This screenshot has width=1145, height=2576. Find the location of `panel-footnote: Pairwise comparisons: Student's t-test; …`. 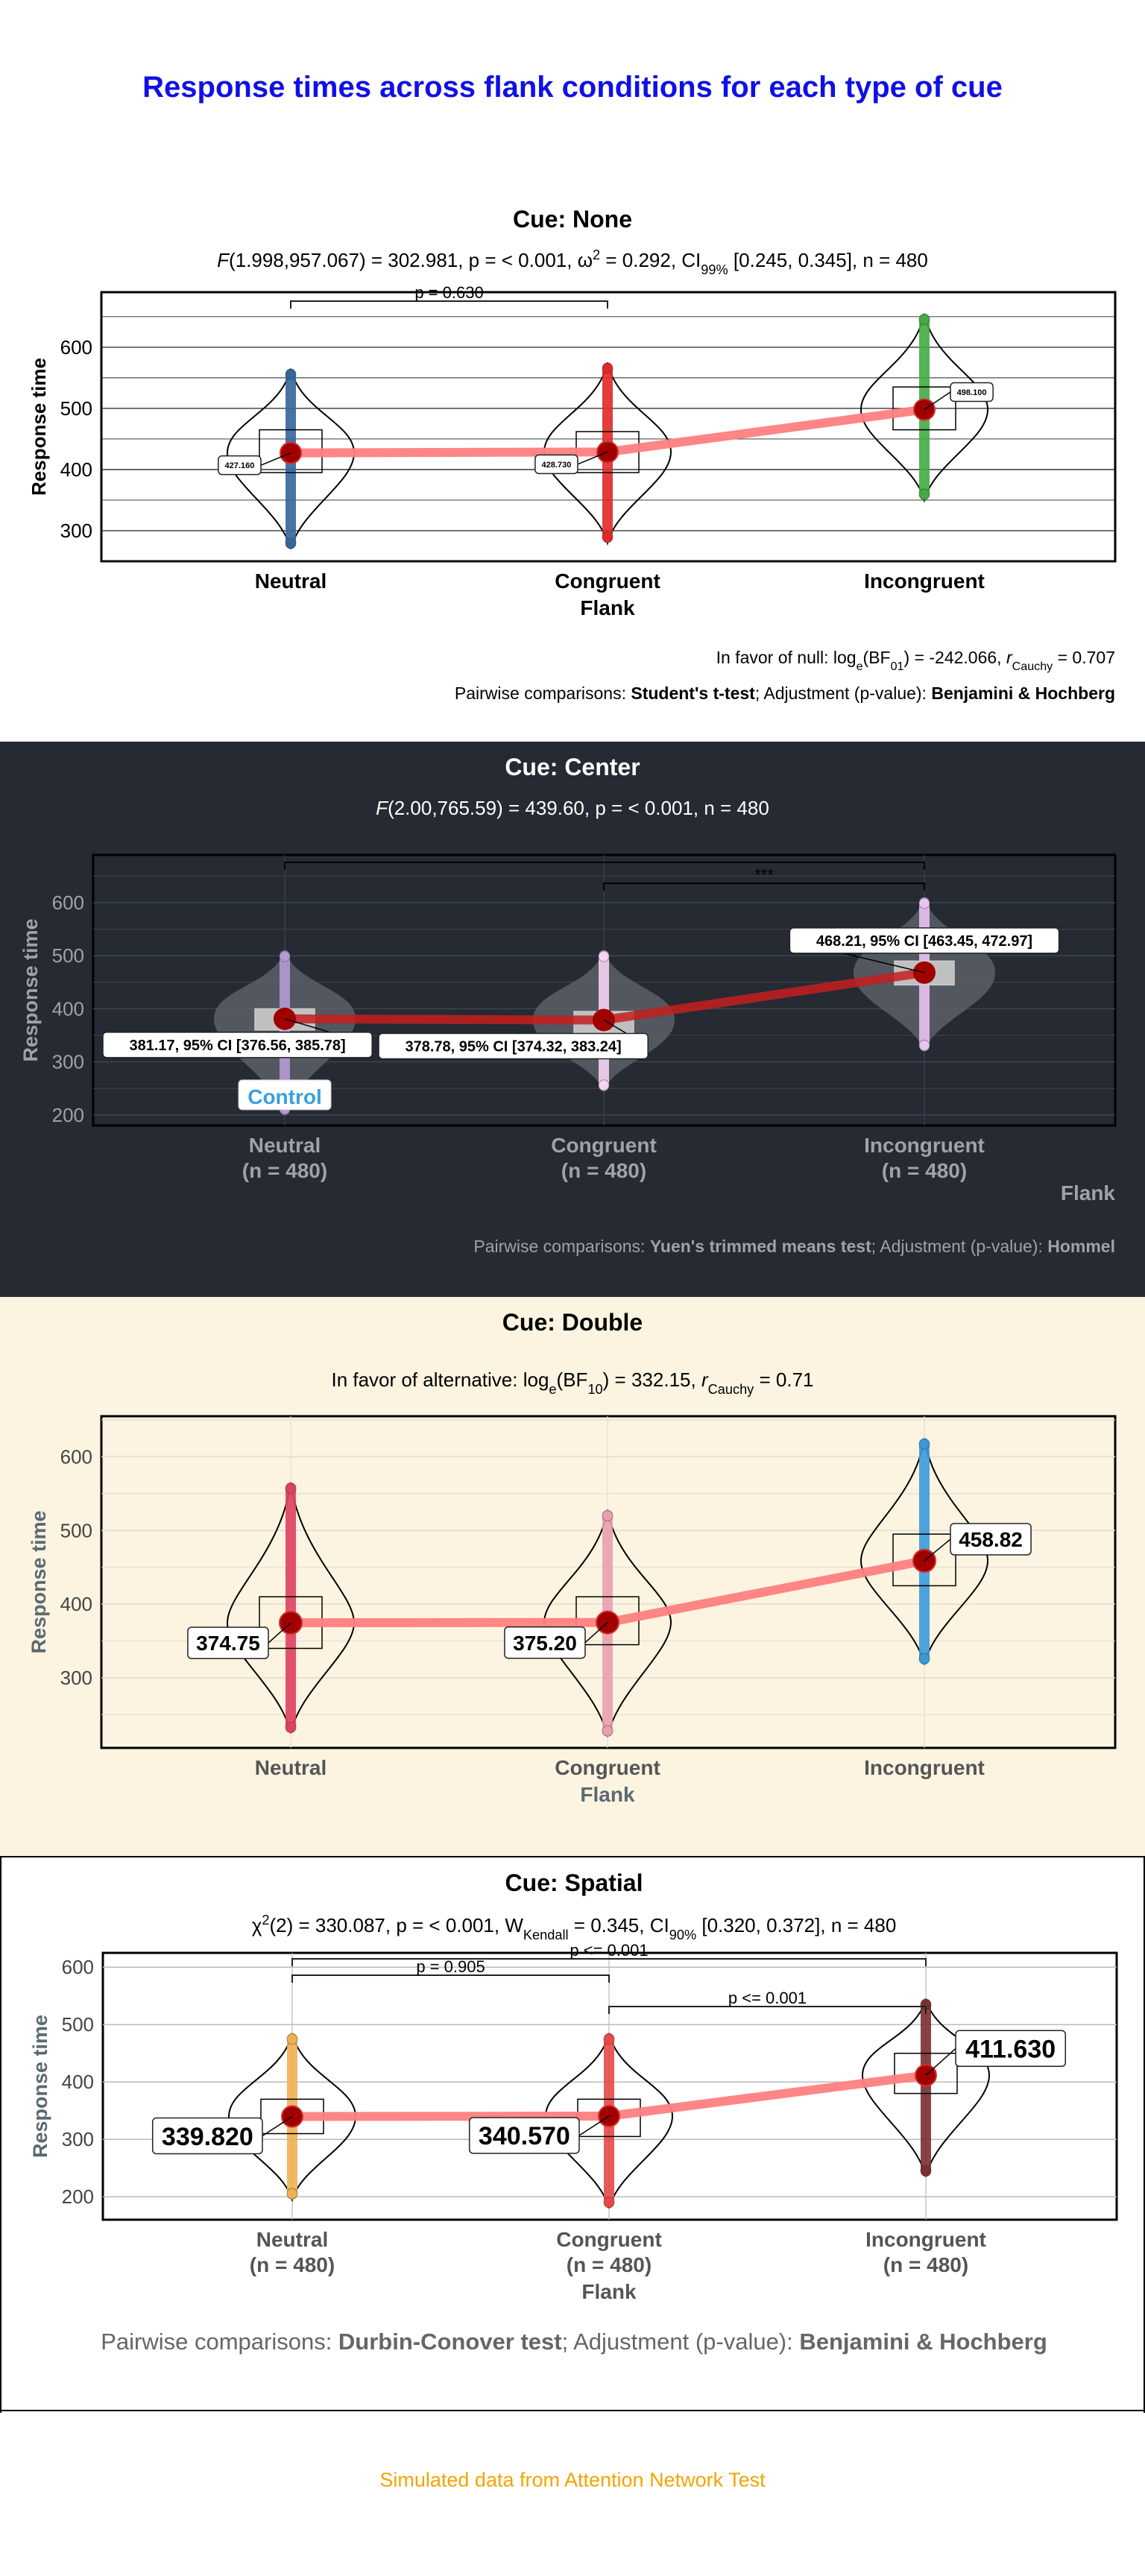

panel-footnote: Pairwise comparisons: Student's t-test; … is located at coordinates (785, 693).